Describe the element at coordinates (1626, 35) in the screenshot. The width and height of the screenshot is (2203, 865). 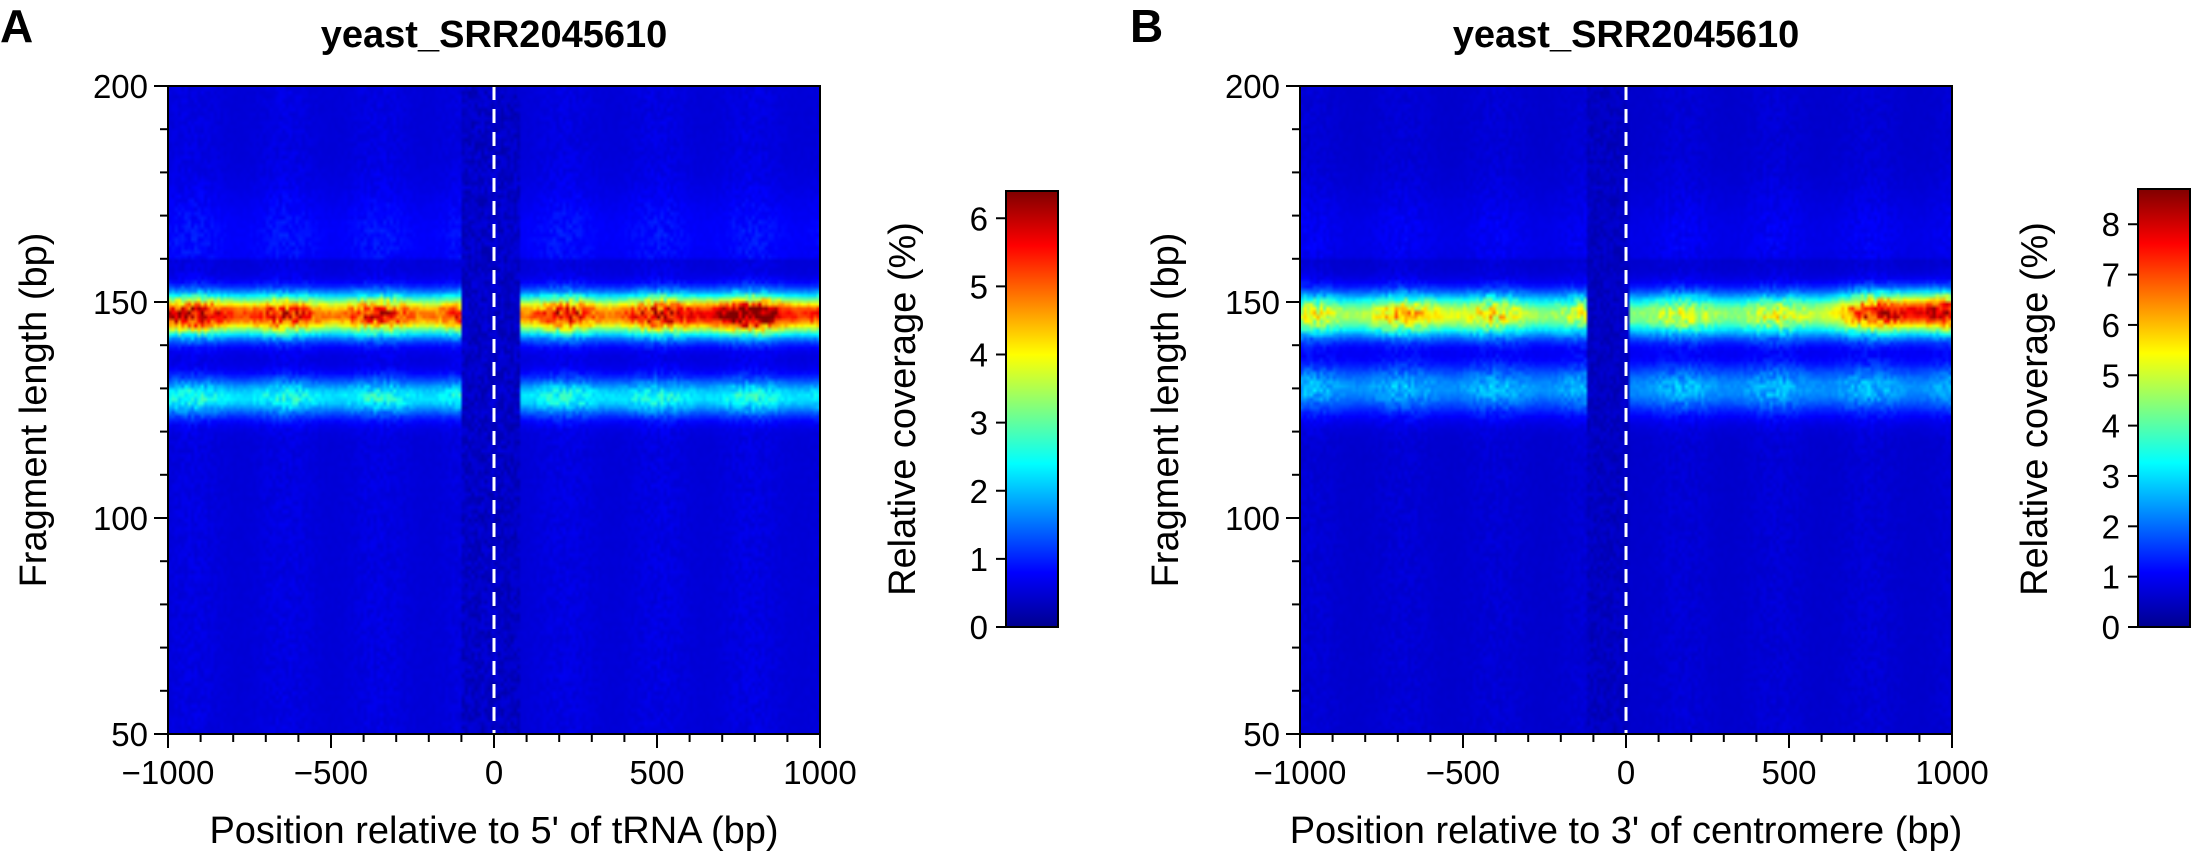
I see `panel-b-title: yeast_SRR2045610` at that location.